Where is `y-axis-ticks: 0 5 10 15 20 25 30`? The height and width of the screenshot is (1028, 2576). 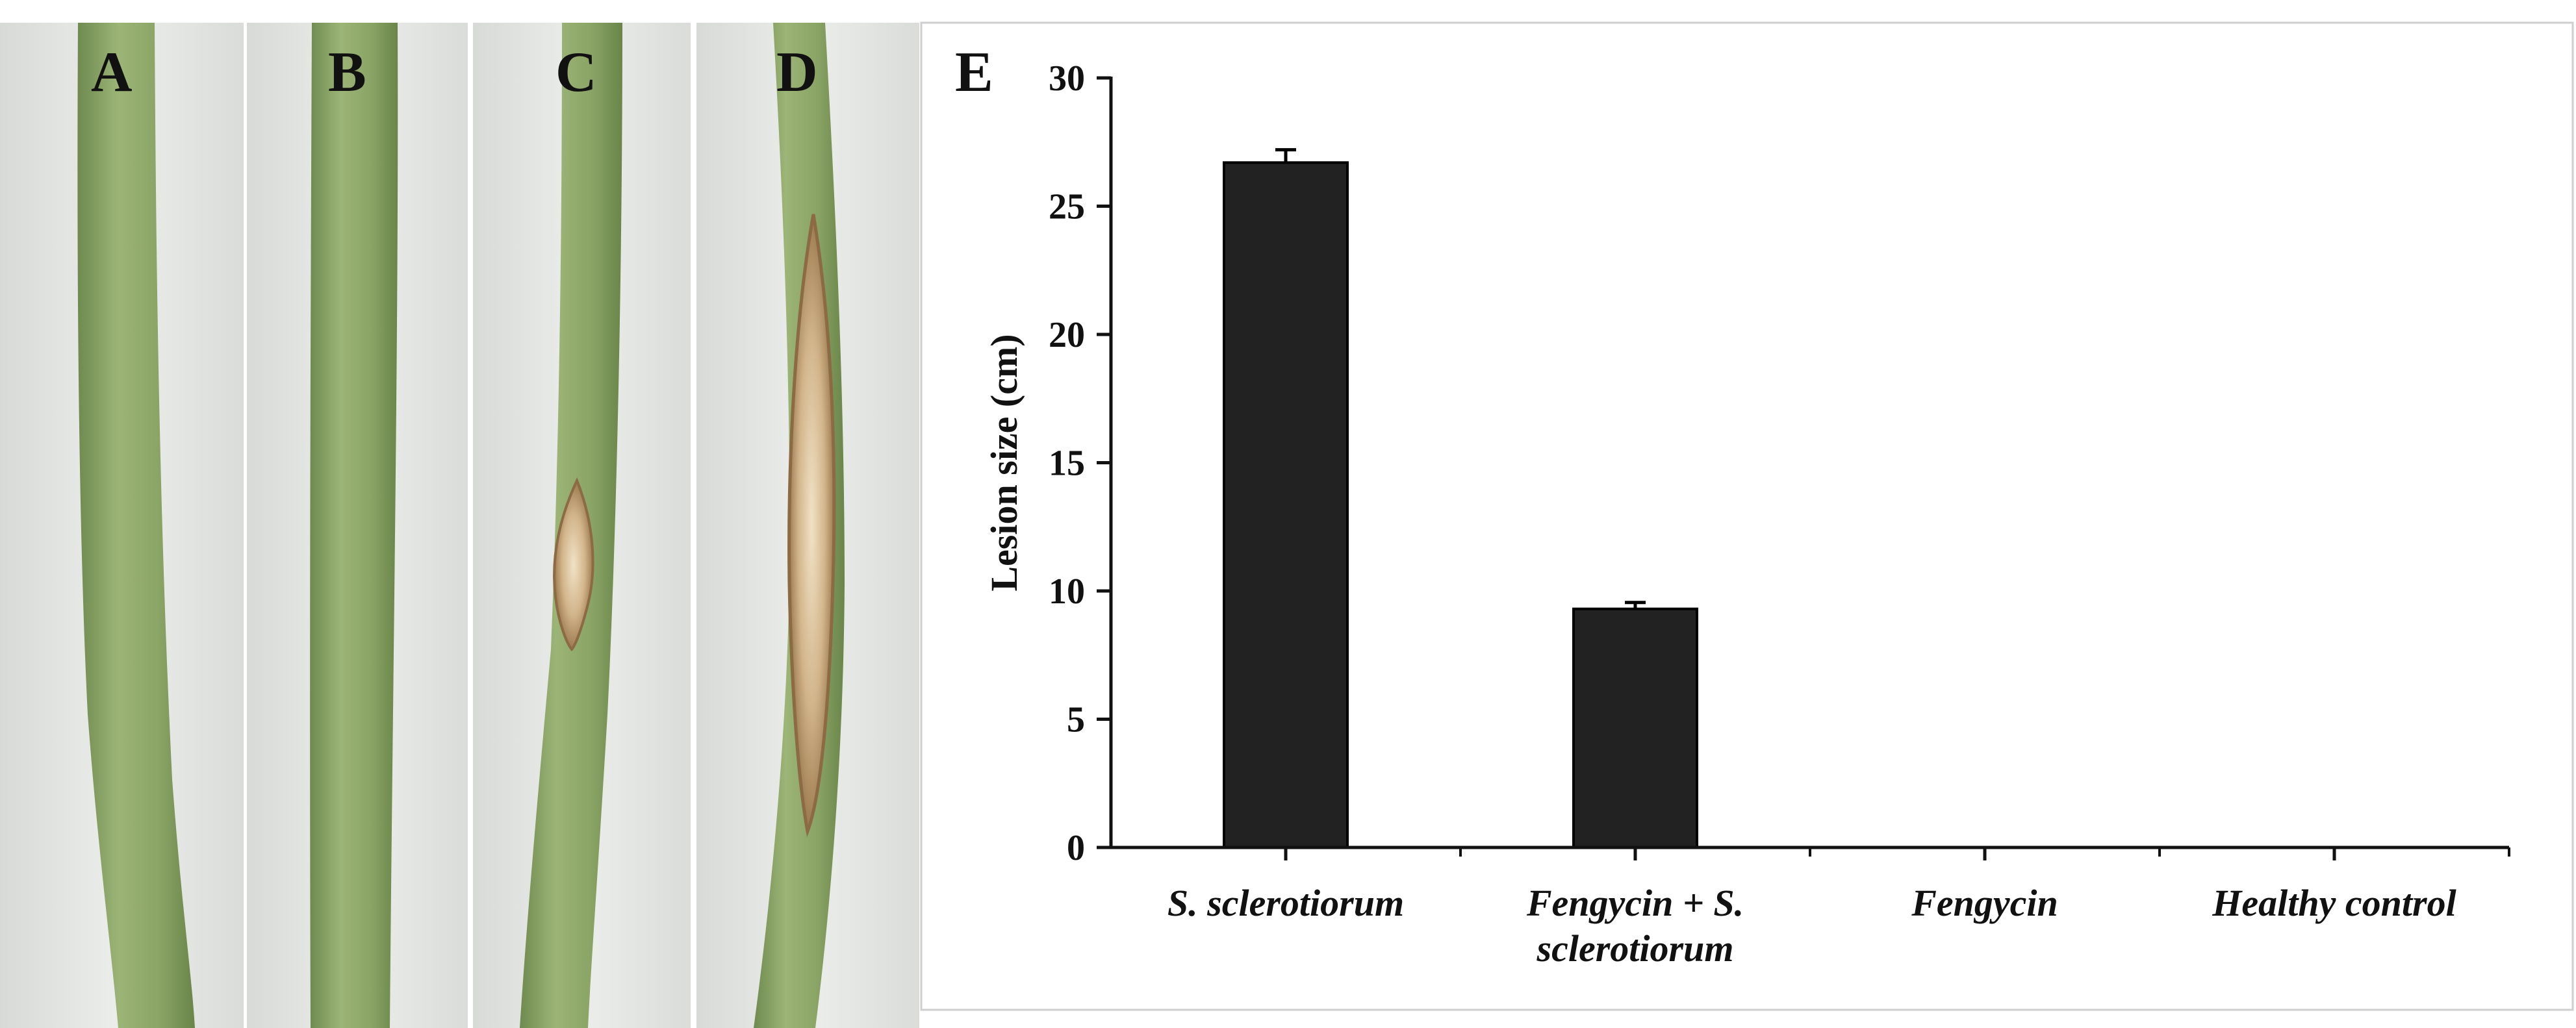 y-axis-ticks: 0 5 10 15 20 25 30 is located at coordinates (1080, 463).